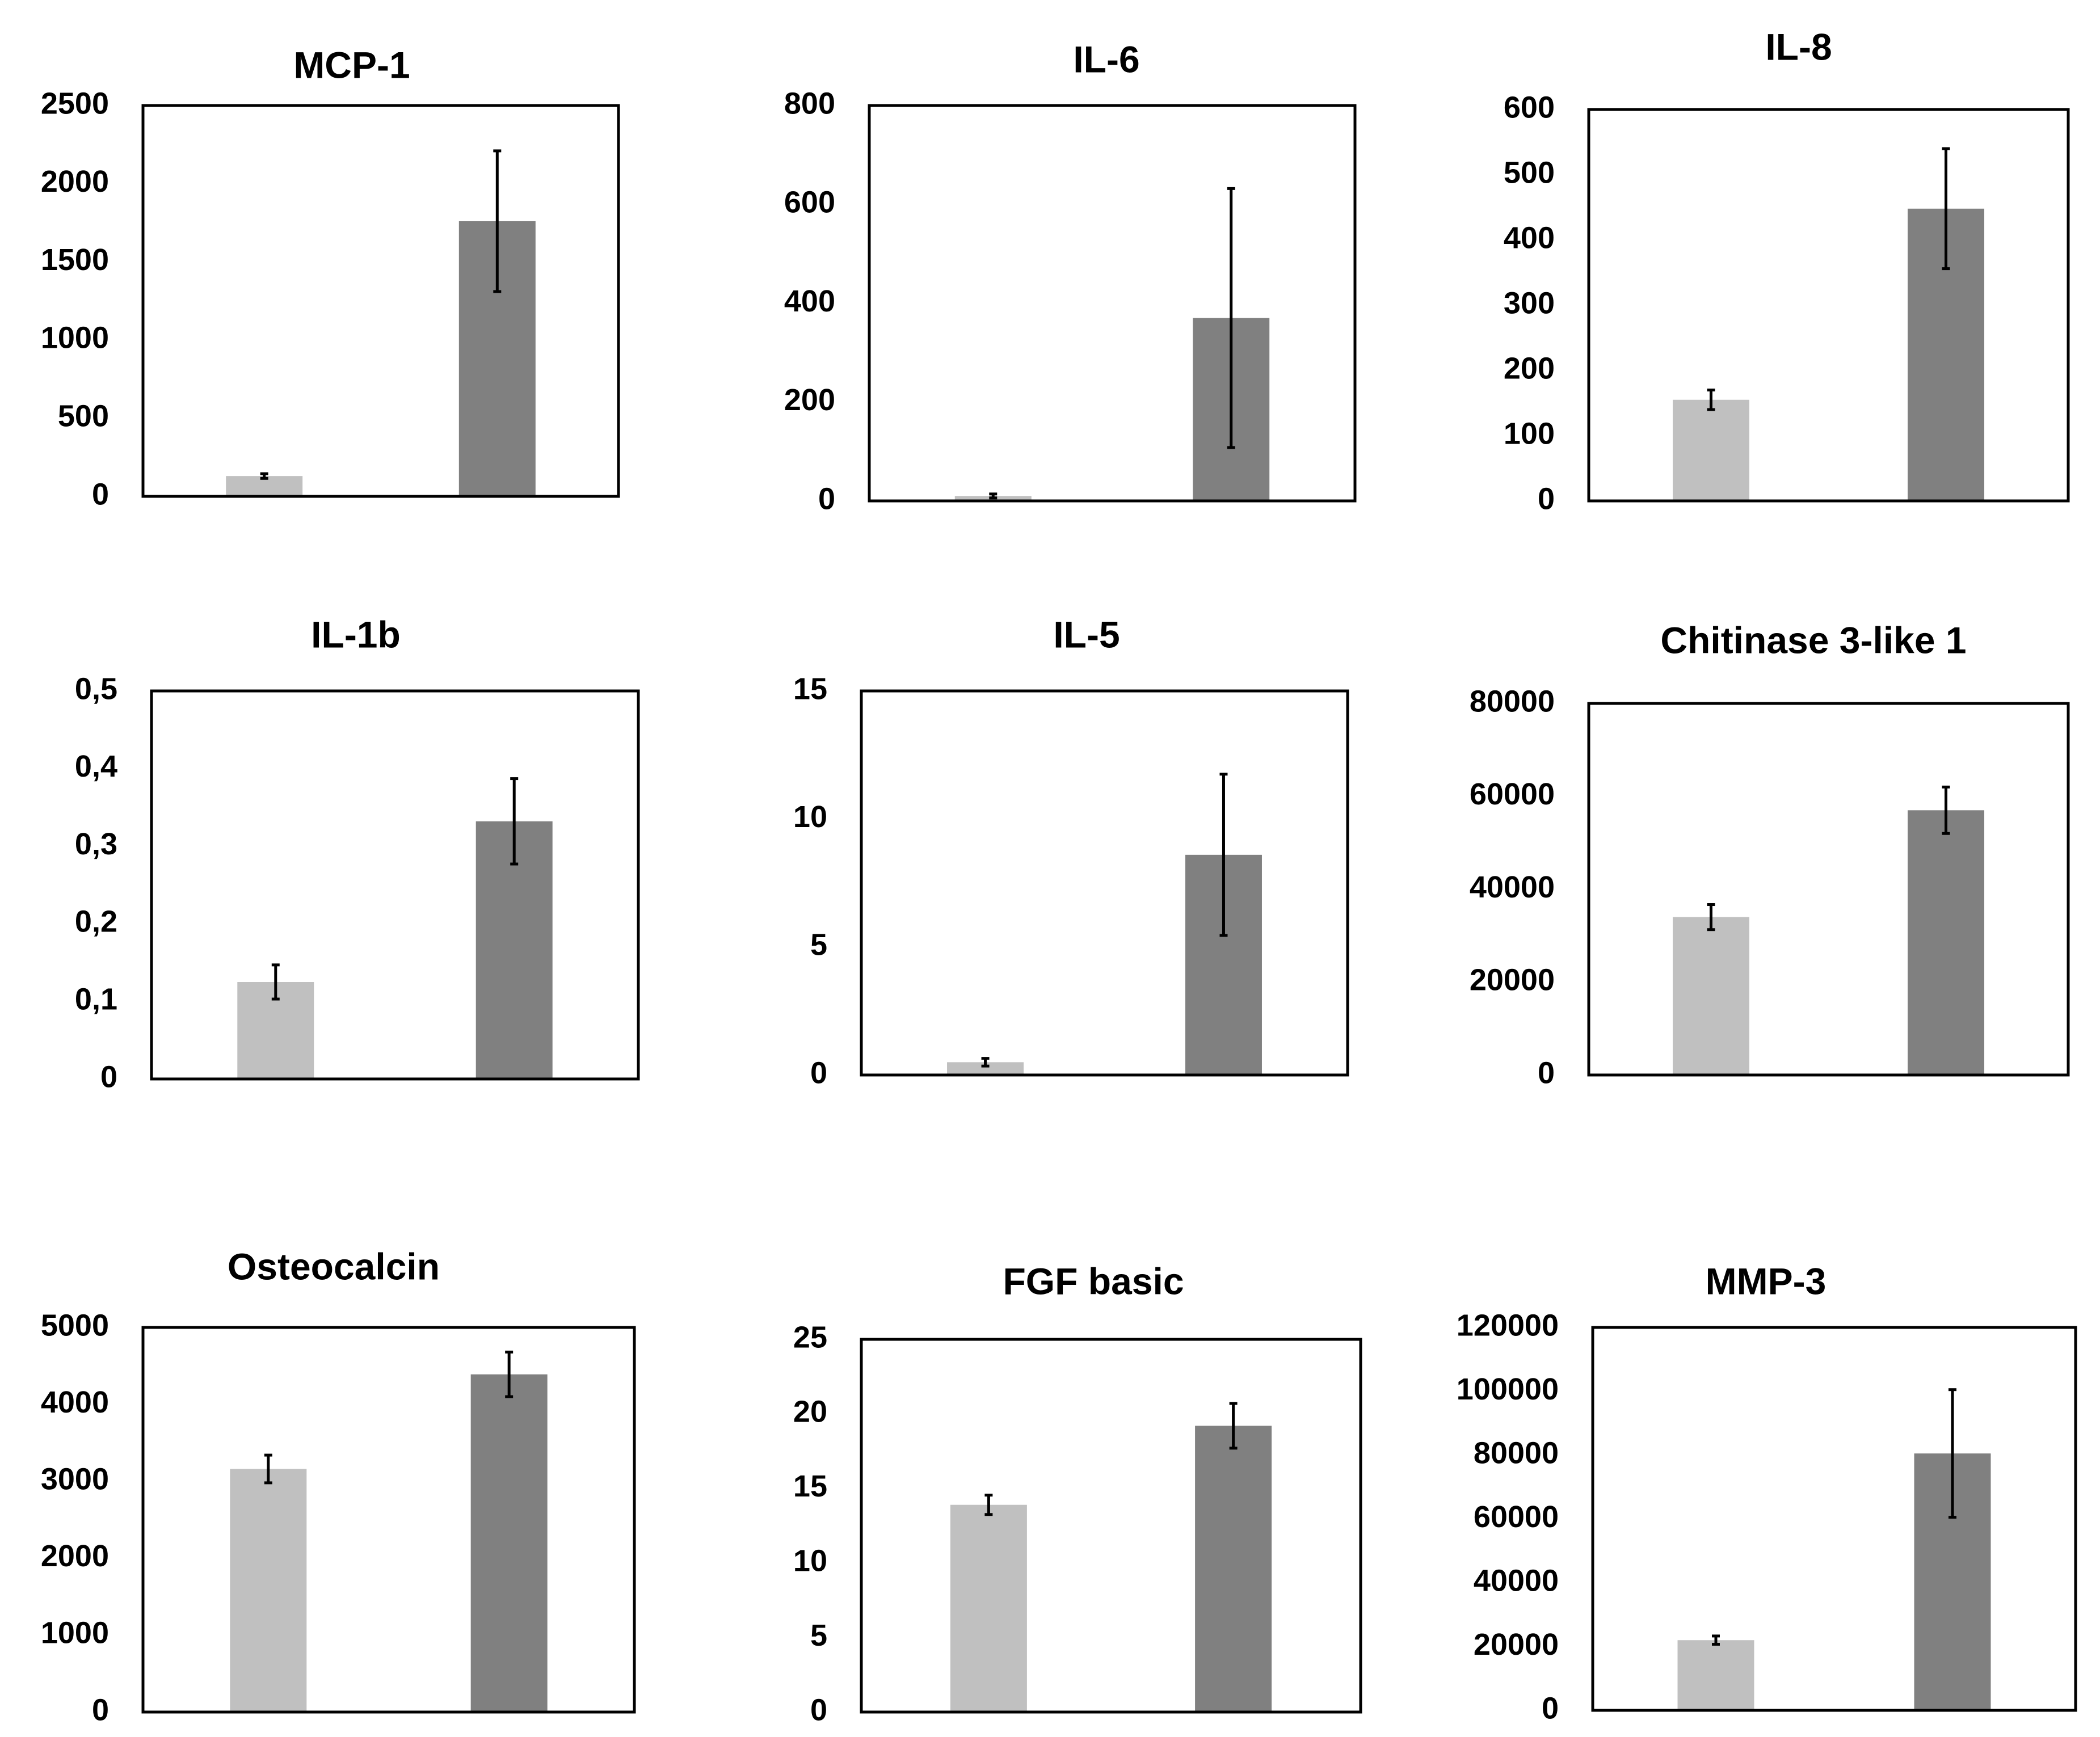 This screenshot has width=2100, height=1737. Describe the element at coordinates (338, 1486) in the screenshot. I see `chart-panel: Osteocalcin 0 1000 2000 3000 4000 5000` at that location.